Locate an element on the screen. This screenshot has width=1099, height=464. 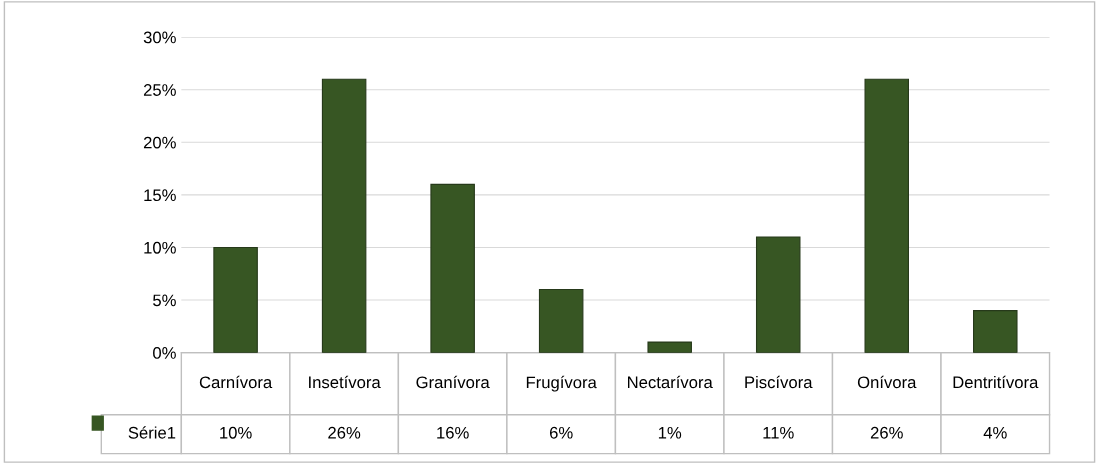
y-tick-label: 0% is located at coordinates (164, 353).